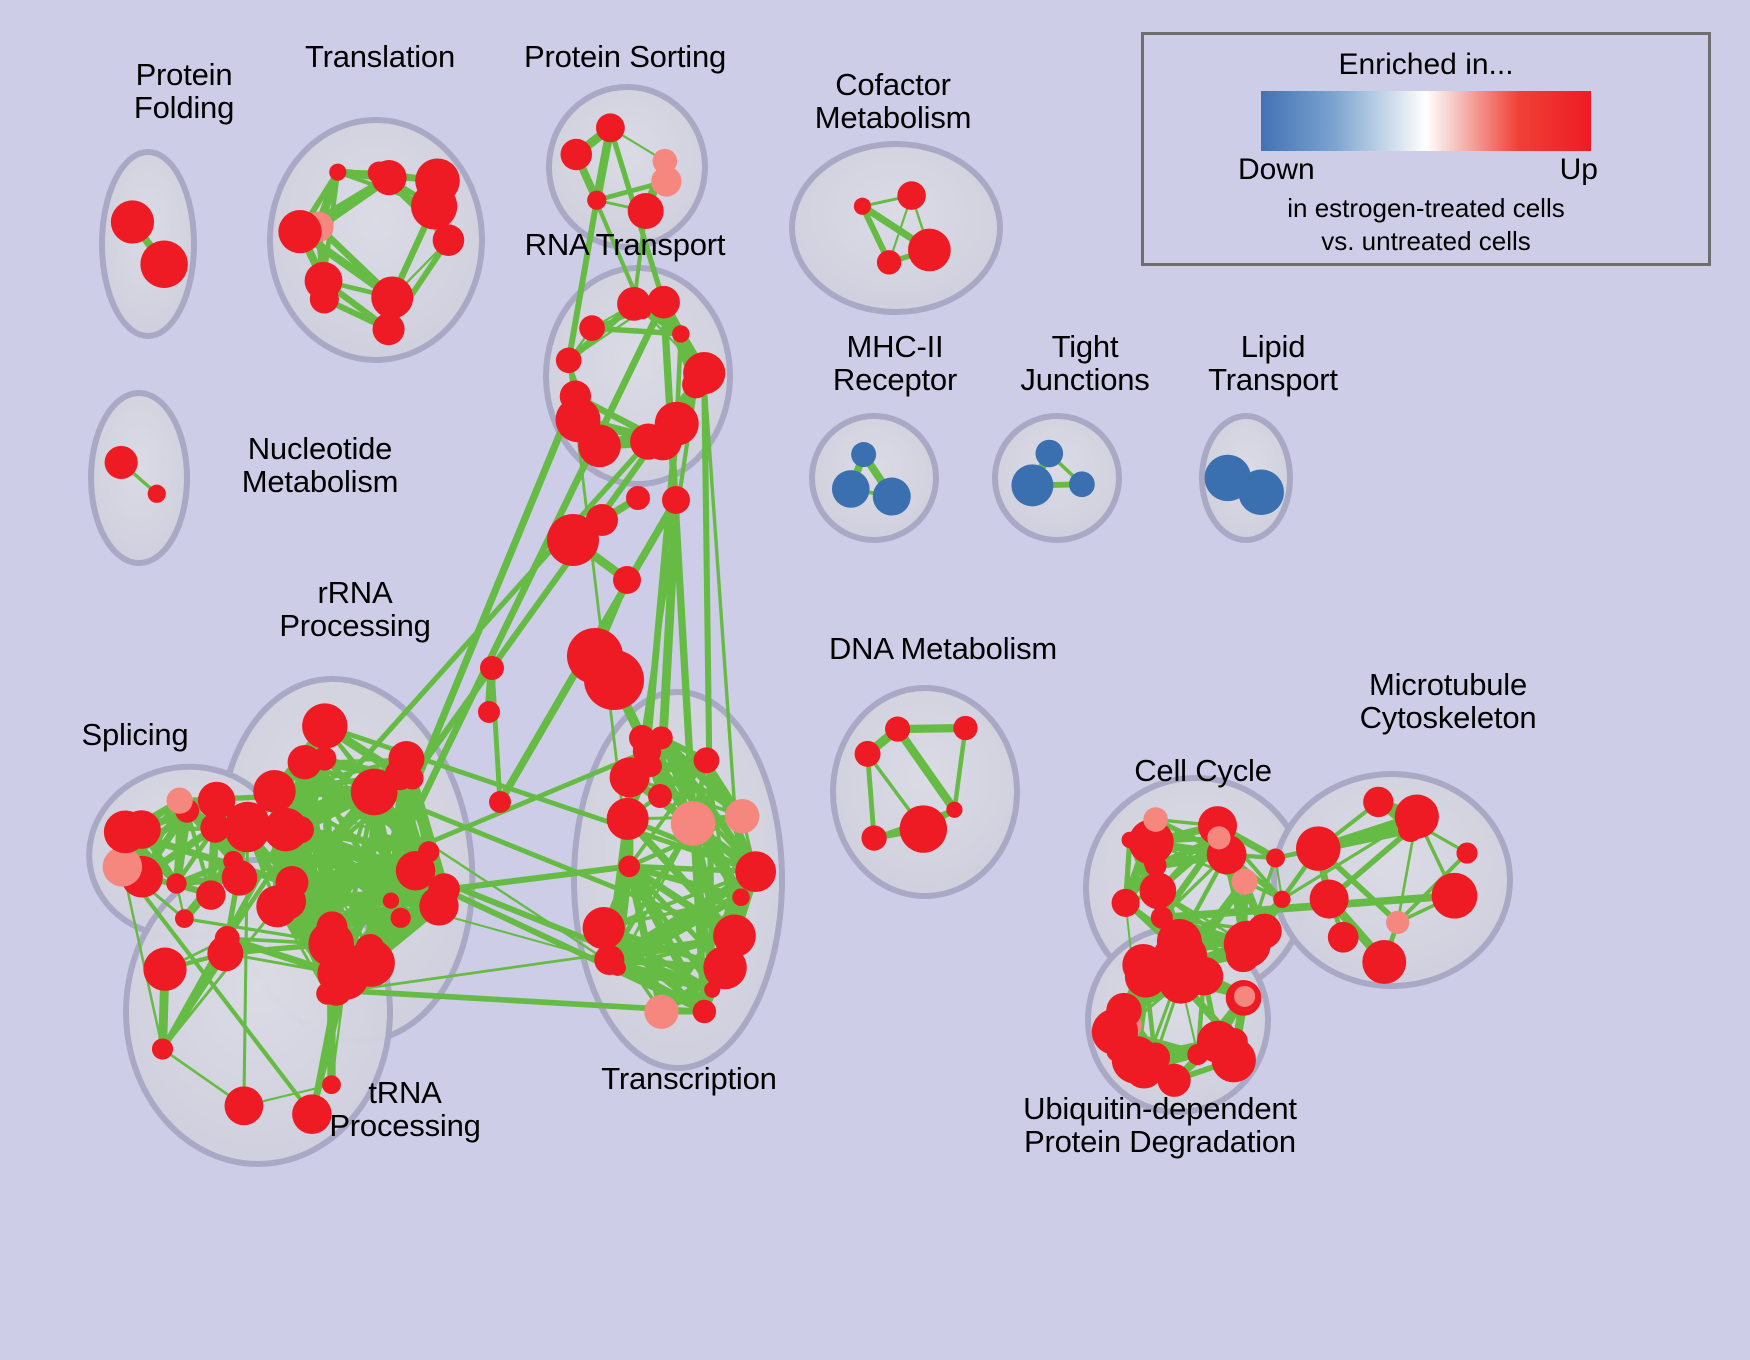  What do you see at coordinates (405, 1109) in the screenshot?
I see `cluster-label-trna-processing: tRNA Processing` at bounding box center [405, 1109].